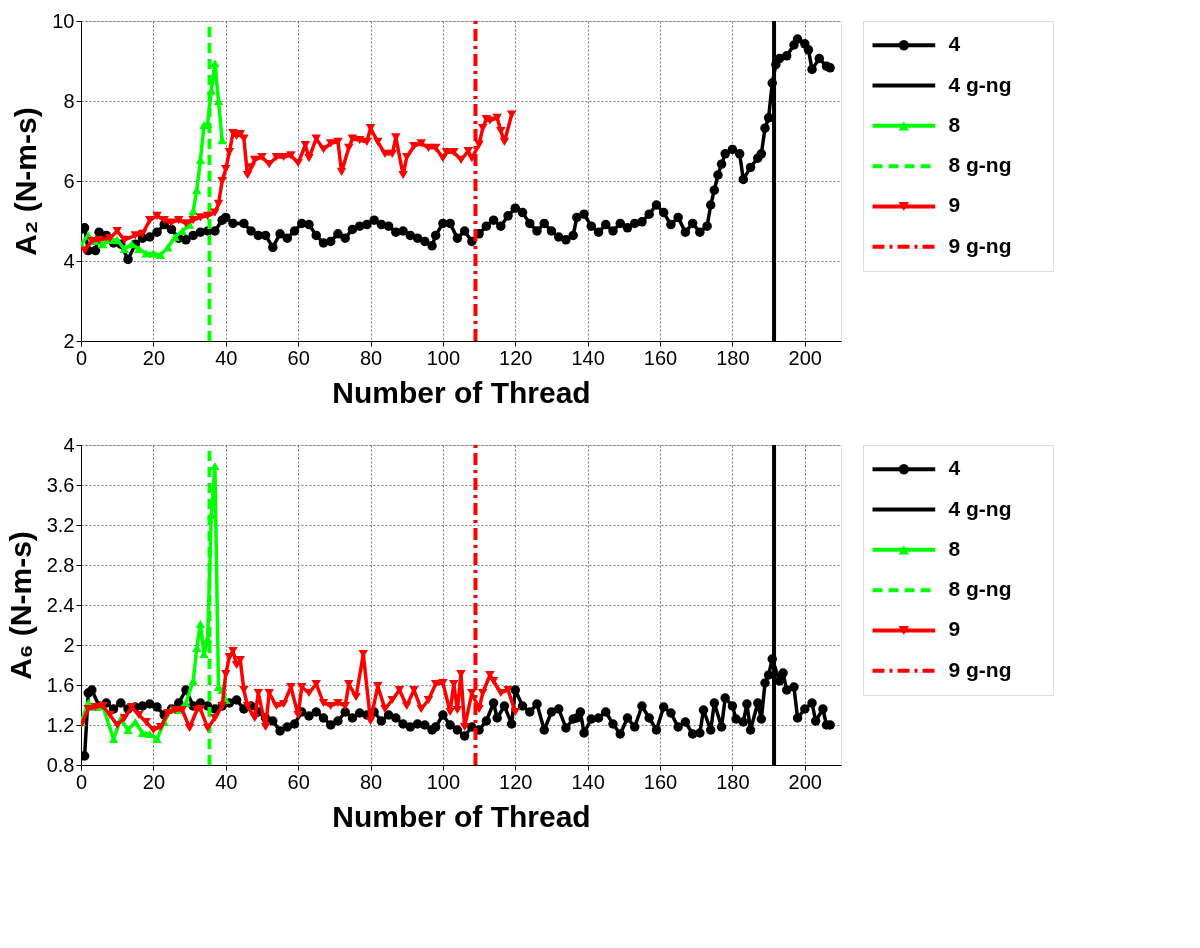 The height and width of the screenshot is (948, 1200). Describe the element at coordinates (60, 604) in the screenshot. I see `y-tick-label: 2.4` at that location.